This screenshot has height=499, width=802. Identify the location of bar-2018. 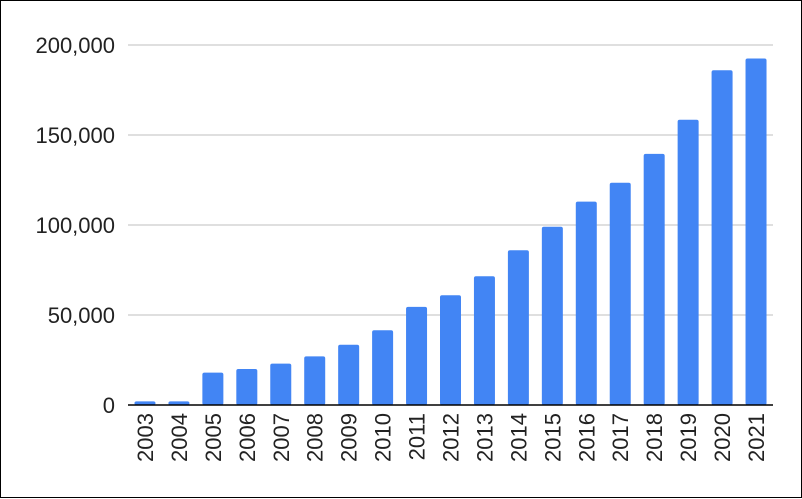
(654, 279).